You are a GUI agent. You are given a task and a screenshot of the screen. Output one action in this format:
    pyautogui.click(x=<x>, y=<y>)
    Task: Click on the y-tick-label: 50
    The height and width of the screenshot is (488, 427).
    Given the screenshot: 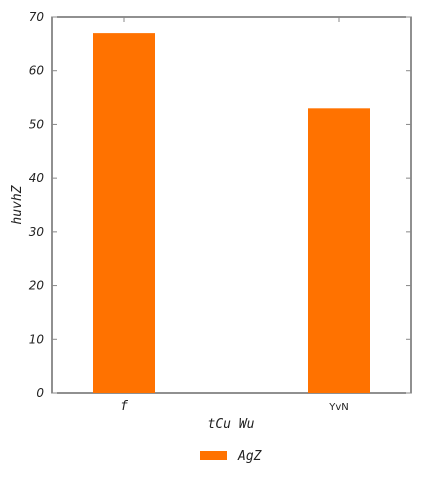 What is the action you would take?
    pyautogui.click(x=37, y=124)
    